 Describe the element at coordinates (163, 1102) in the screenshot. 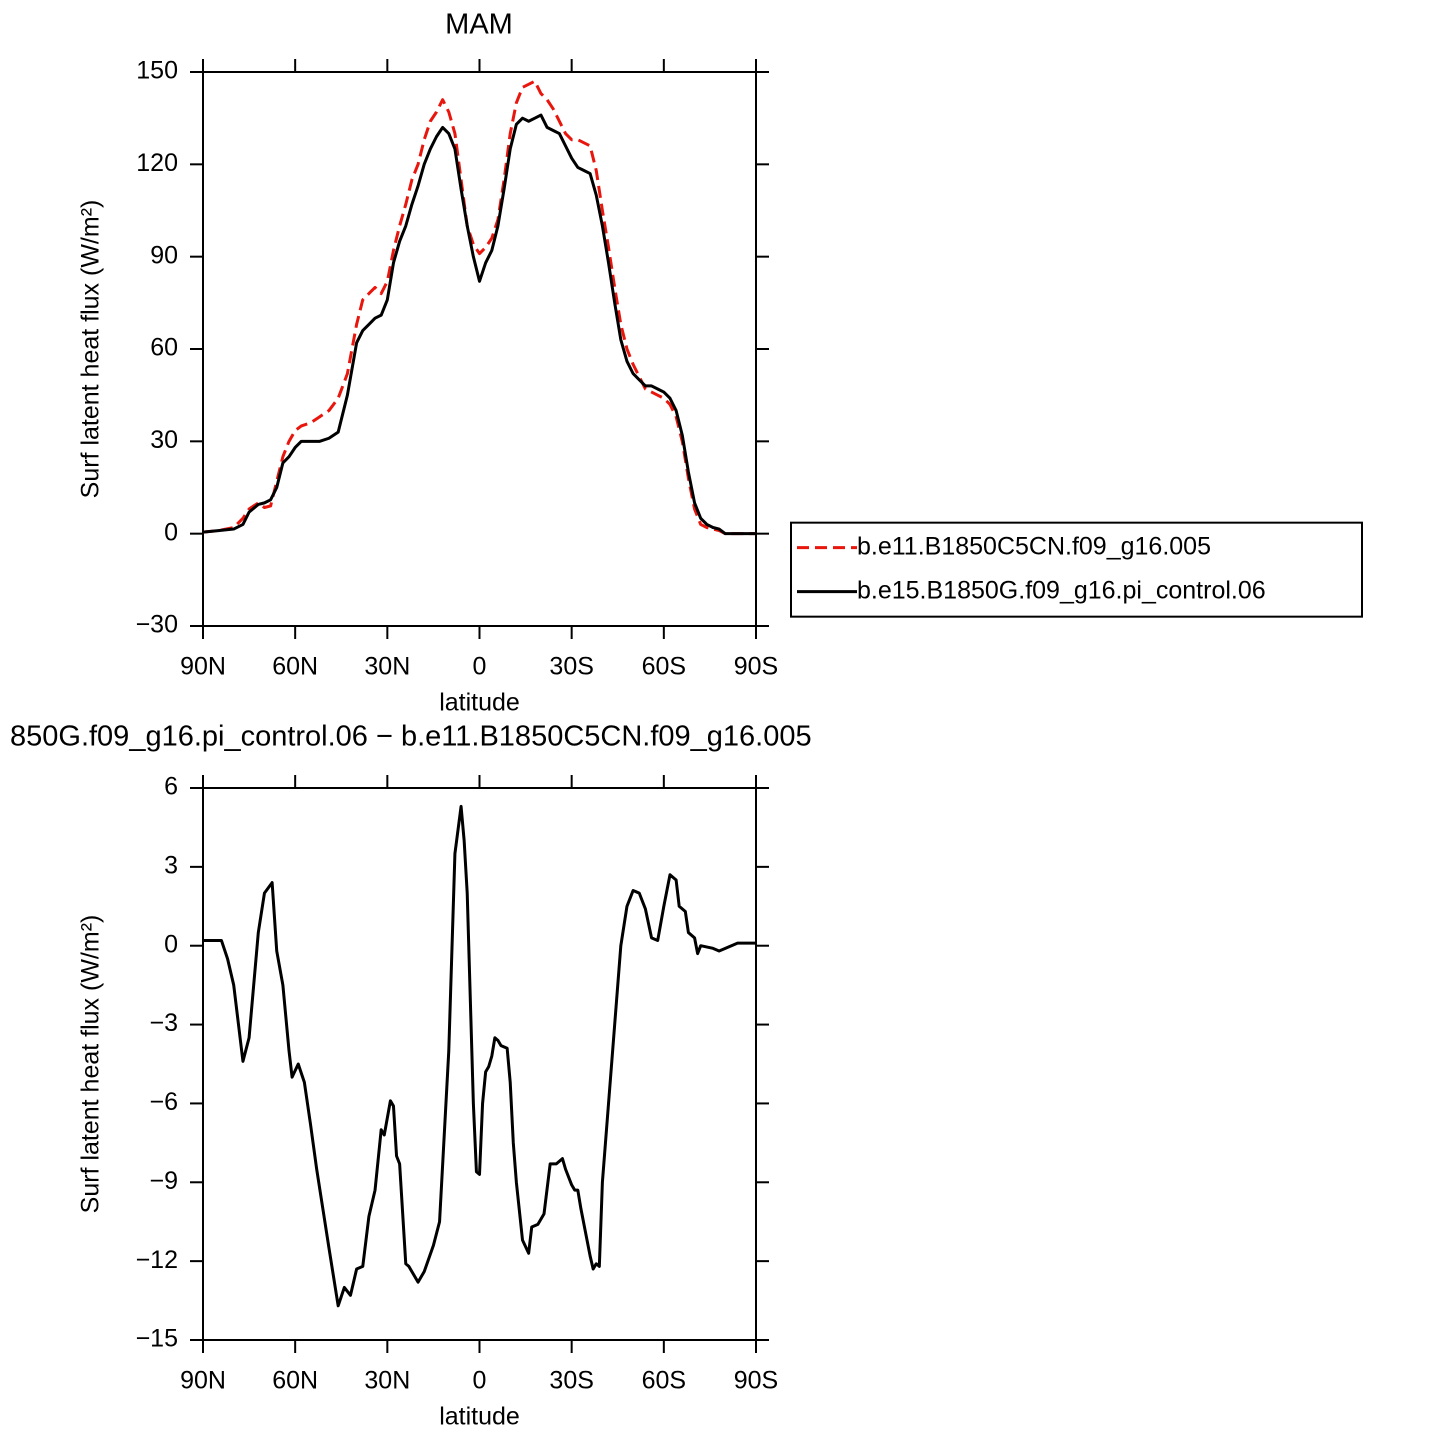

I see `y-tick-label: −6` at that location.